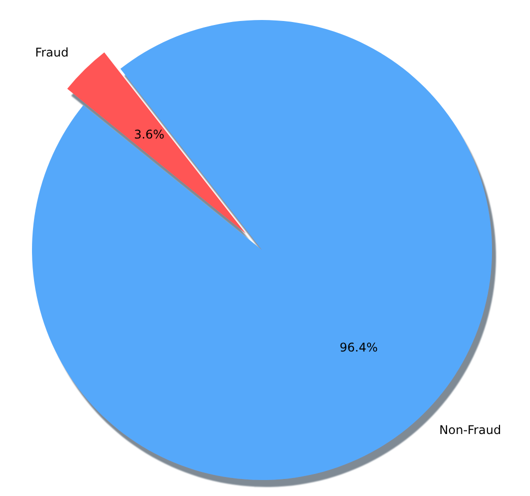  What do you see at coordinates (52, 52) in the screenshot?
I see `slice-label: Fraud` at bounding box center [52, 52].